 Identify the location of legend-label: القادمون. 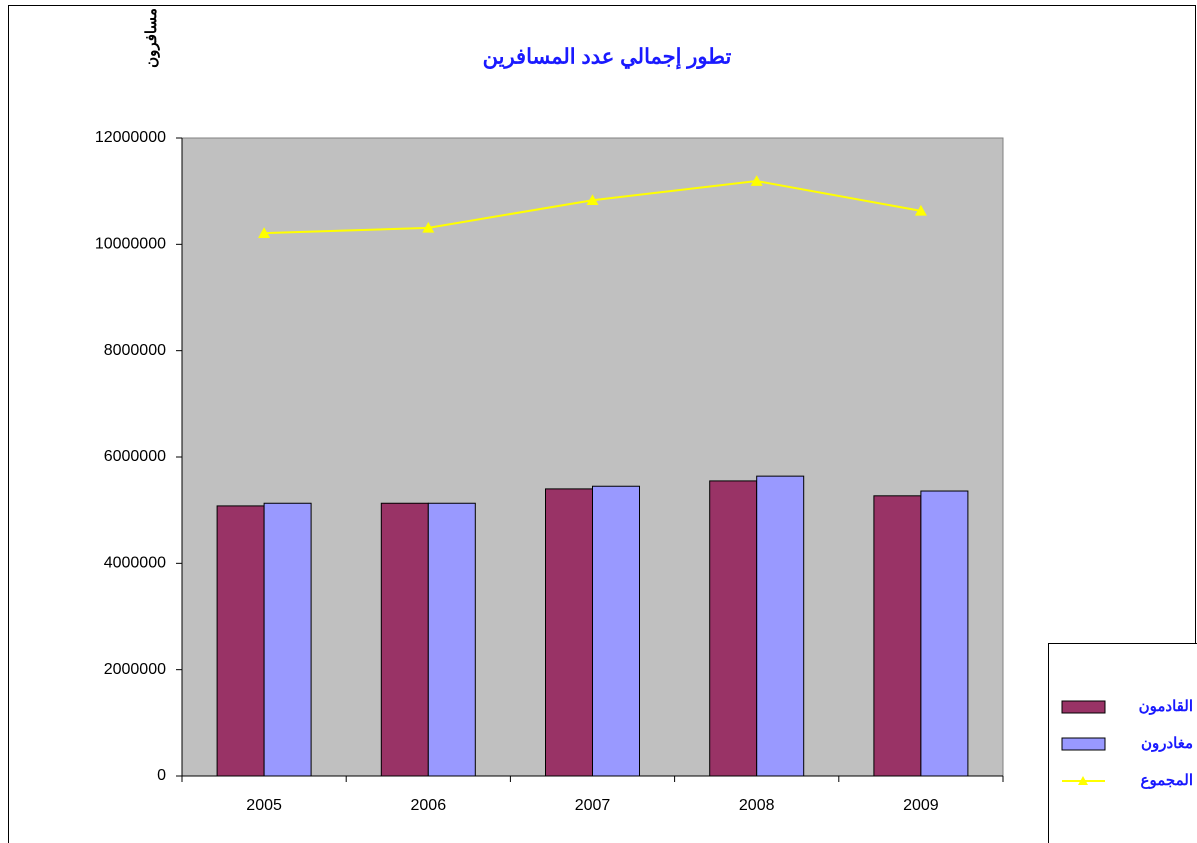
(1166, 706).